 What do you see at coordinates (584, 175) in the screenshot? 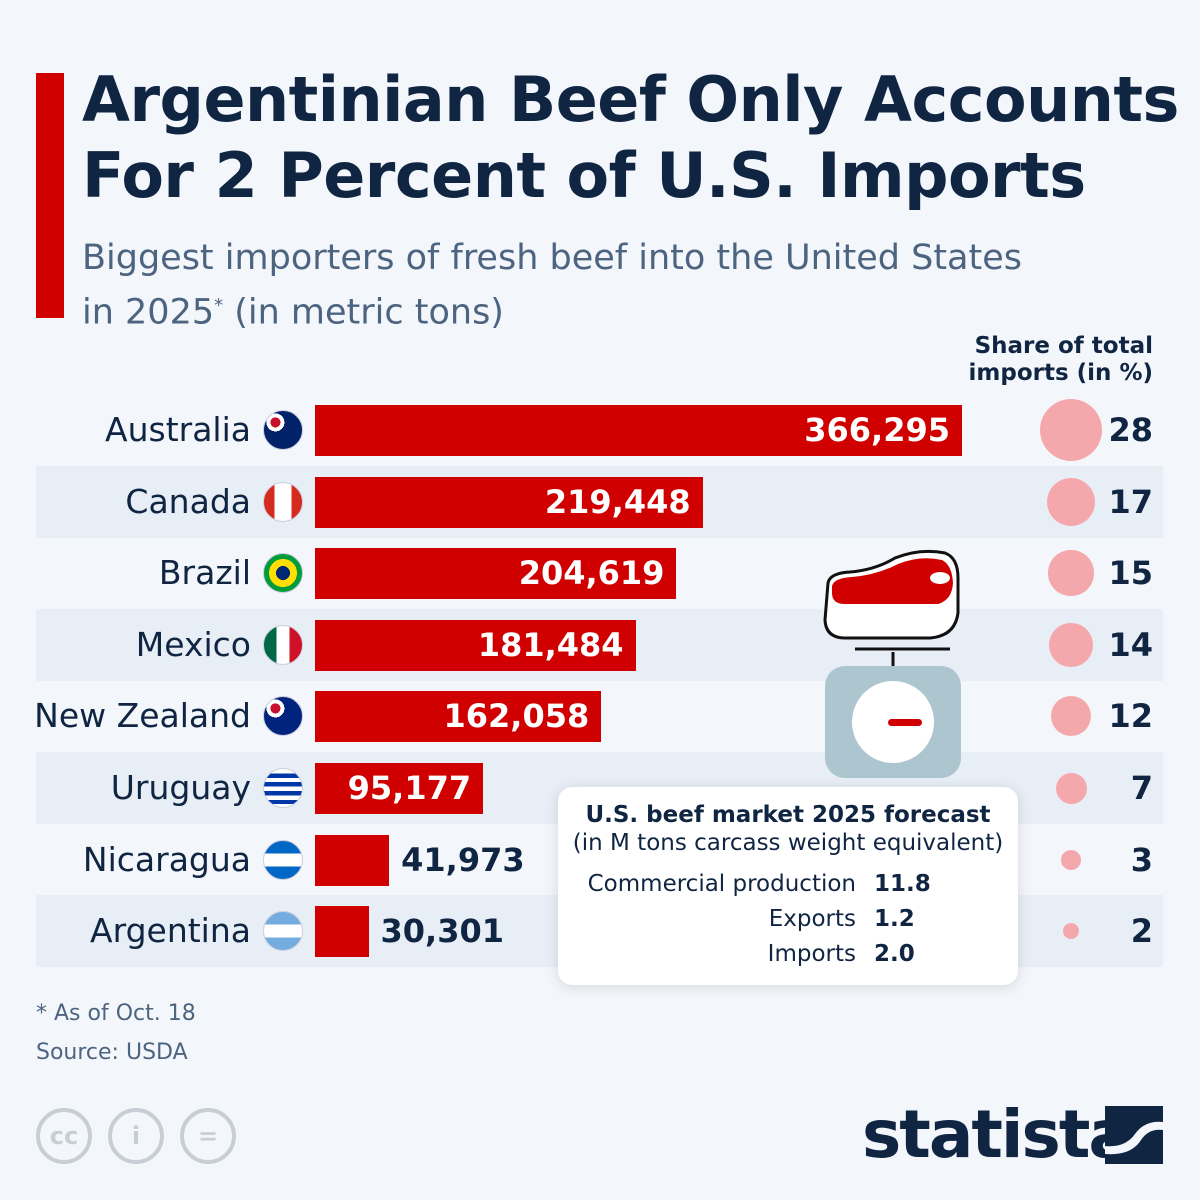
I see `title-line-2: For 2 Percent of U.S. Imports` at bounding box center [584, 175].